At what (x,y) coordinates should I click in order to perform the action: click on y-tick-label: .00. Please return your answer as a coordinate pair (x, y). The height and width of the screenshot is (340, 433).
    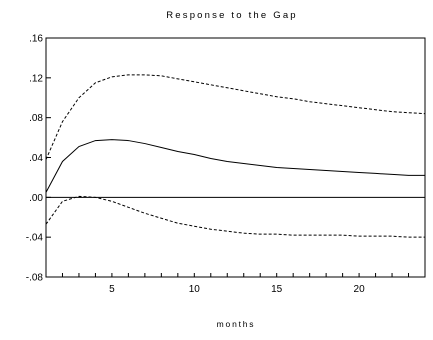
    Looking at the image, I should click on (36, 198).